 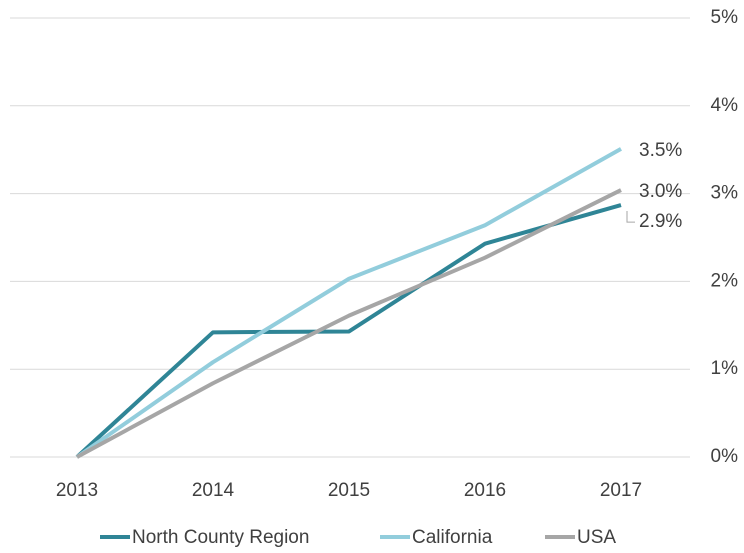 What do you see at coordinates (725, 280) in the screenshot?
I see `y-tick-label: 2%` at bounding box center [725, 280].